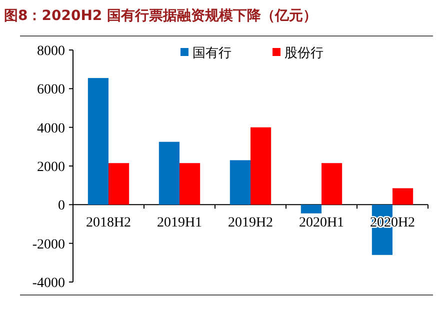 Image resolution: width=447 pixels, height=320 pixels. What do you see at coordinates (109, 223) in the screenshot?
I see `x-tick-label: 2018H2` at bounding box center [109, 223].